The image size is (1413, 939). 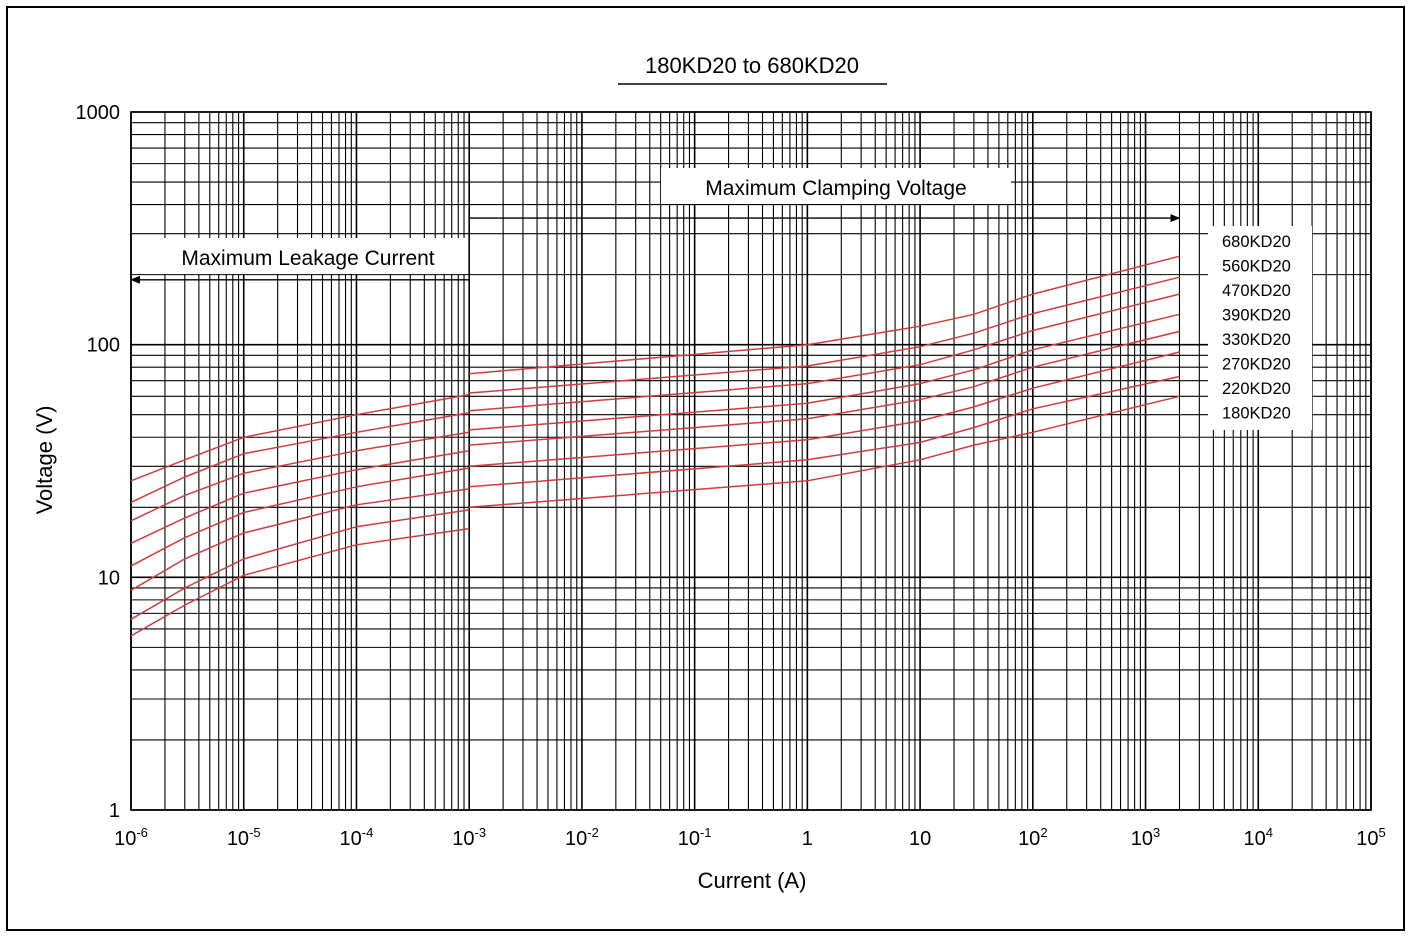 I want to click on series-line-560KD20-leakage, so click(x=300, y=457).